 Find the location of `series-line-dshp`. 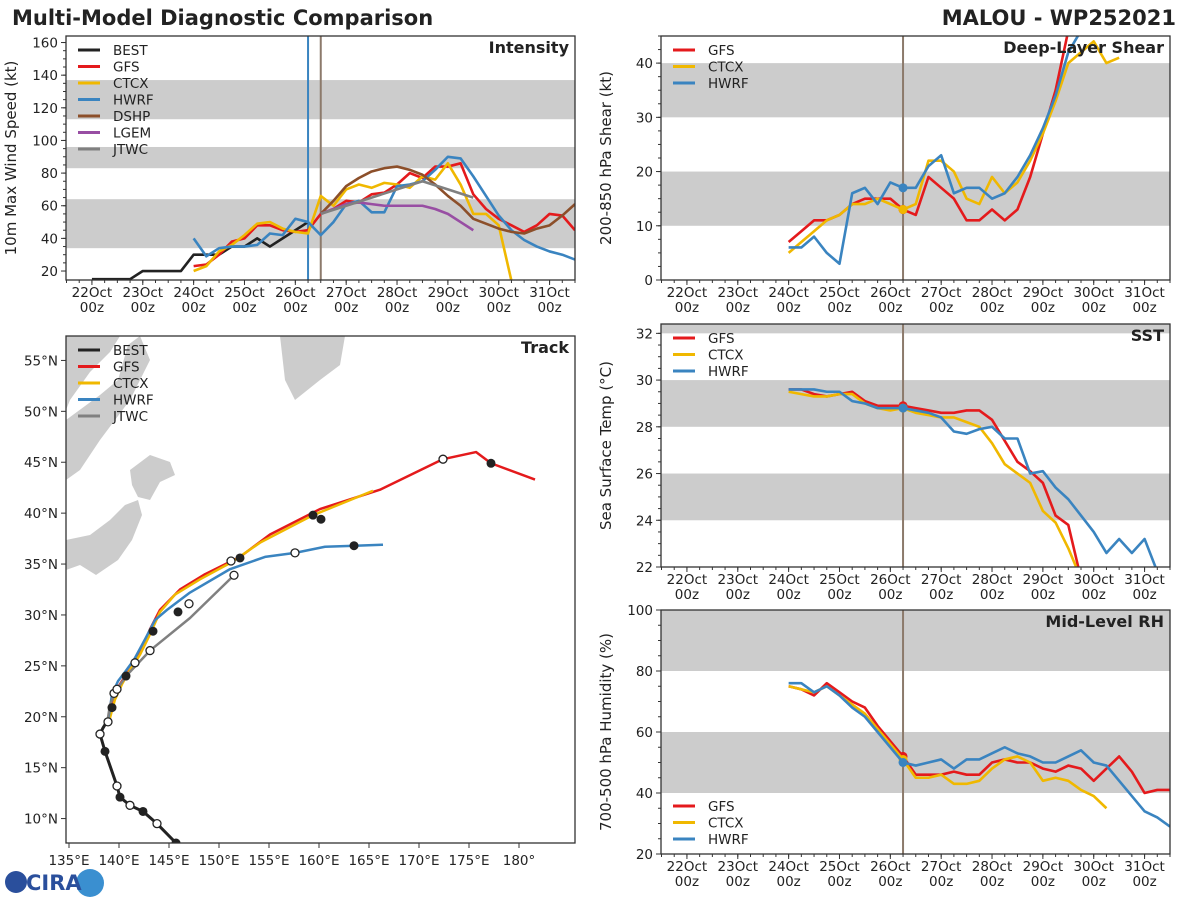

series-line-dshp is located at coordinates (447, 200).